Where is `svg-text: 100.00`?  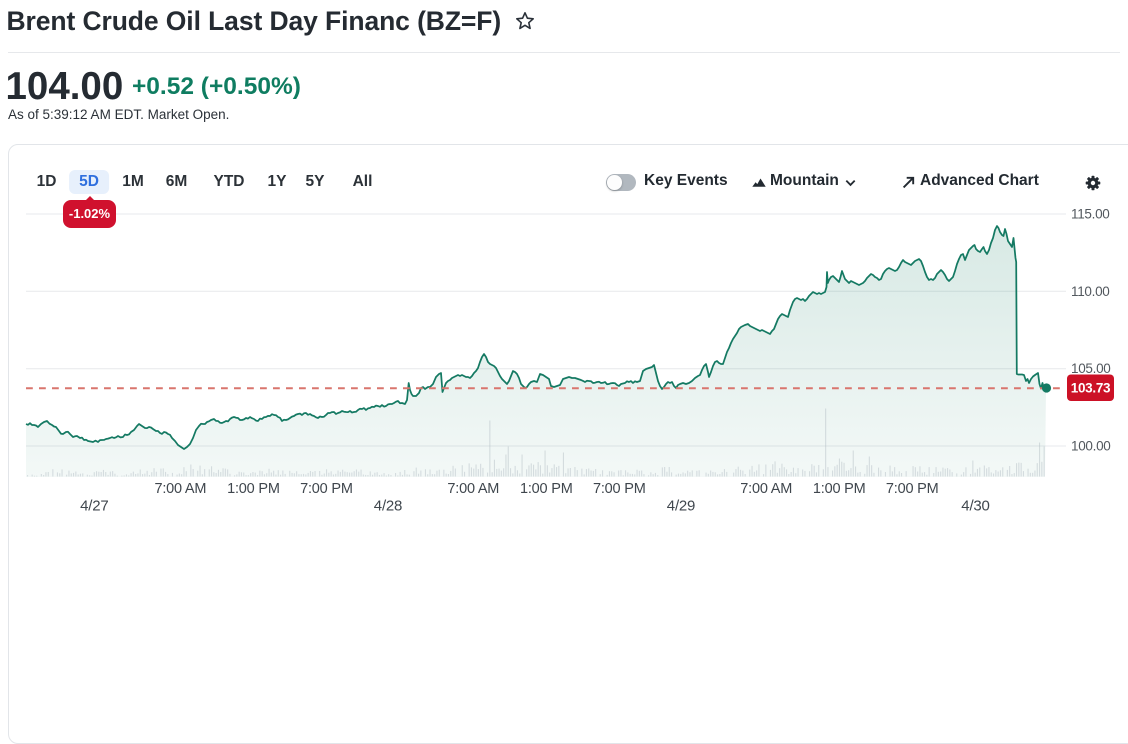
svg-text: 100.00 is located at coordinates (1091, 446).